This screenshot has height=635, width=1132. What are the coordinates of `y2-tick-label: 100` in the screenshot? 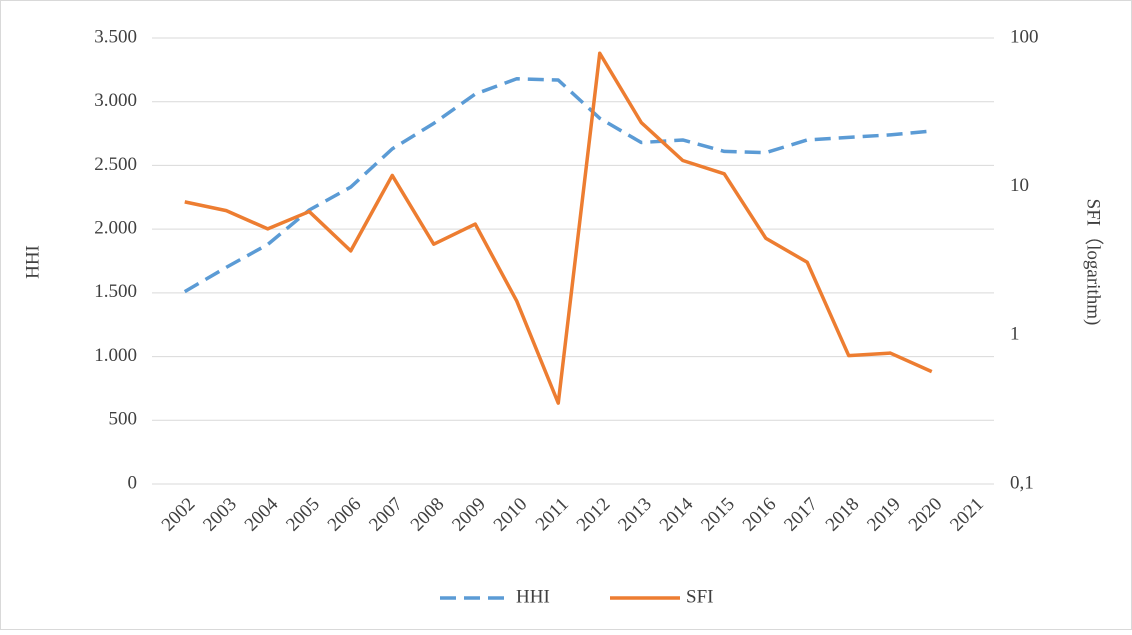 It's located at (1024, 36).